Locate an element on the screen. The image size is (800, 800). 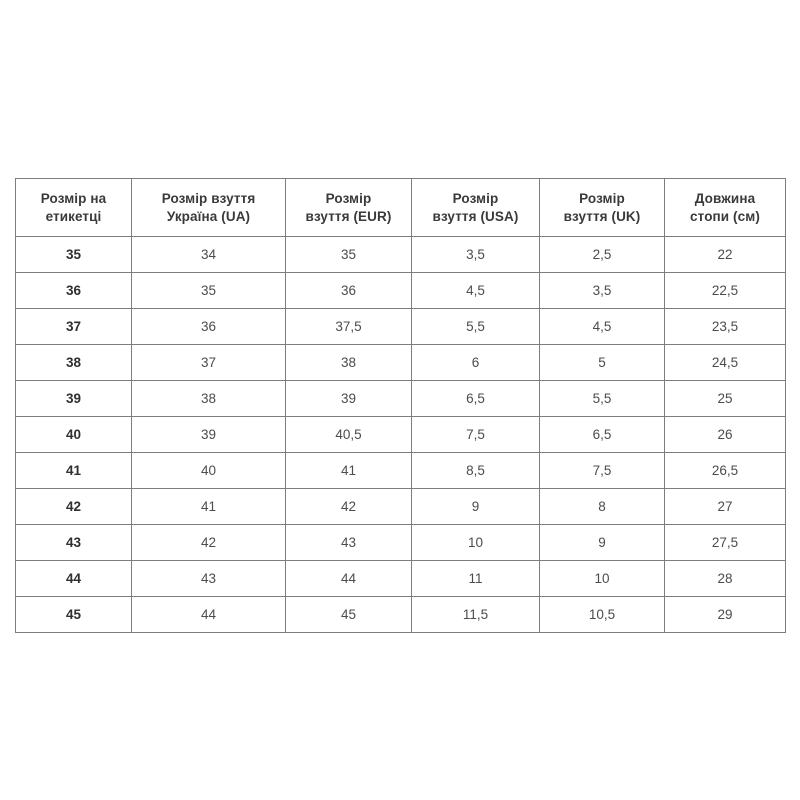
table-row: 43 42 43 10 9 27,5 is located at coordinates (400, 542).